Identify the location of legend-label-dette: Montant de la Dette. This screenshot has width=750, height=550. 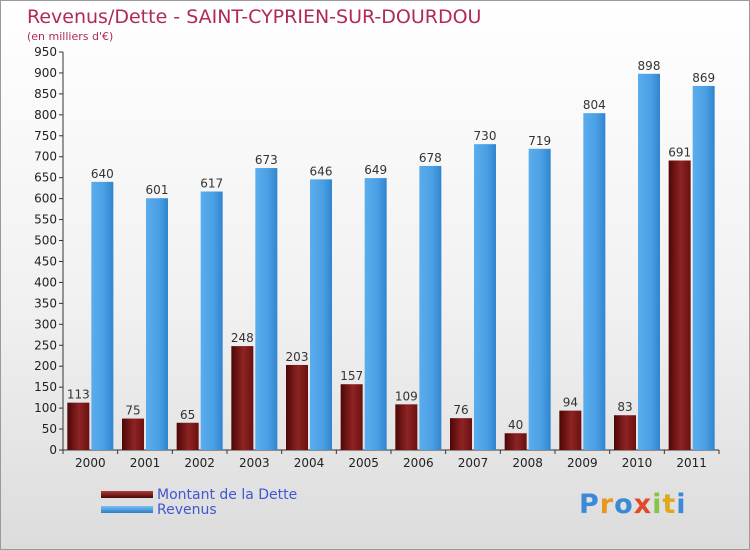
(227, 495).